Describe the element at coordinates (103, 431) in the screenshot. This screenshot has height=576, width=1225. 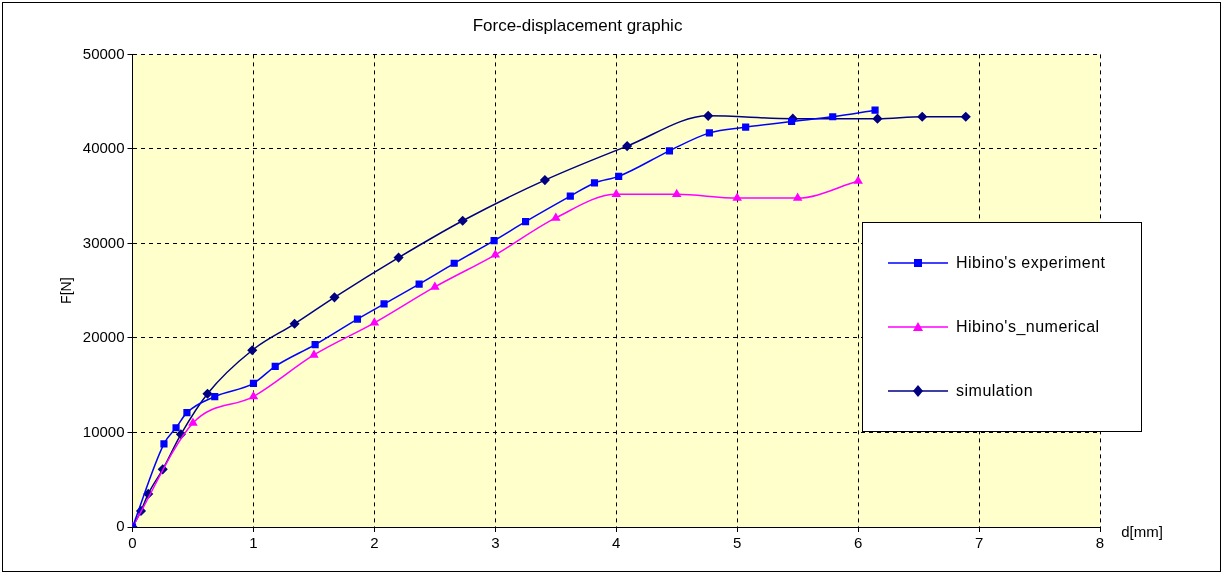
I see `y-tick-label: 10000` at that location.